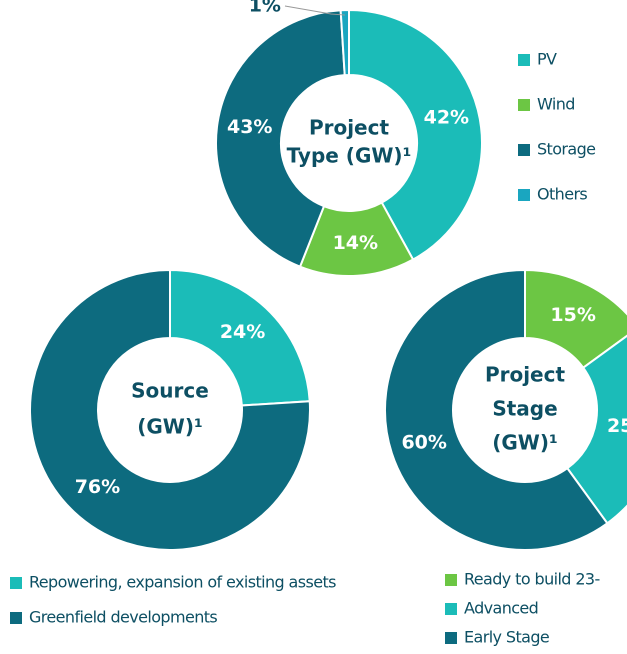 Image resolution: width=627 pixels, height=654 pixels. I want to click on center-title: Type (GW)¹, so click(349, 156).